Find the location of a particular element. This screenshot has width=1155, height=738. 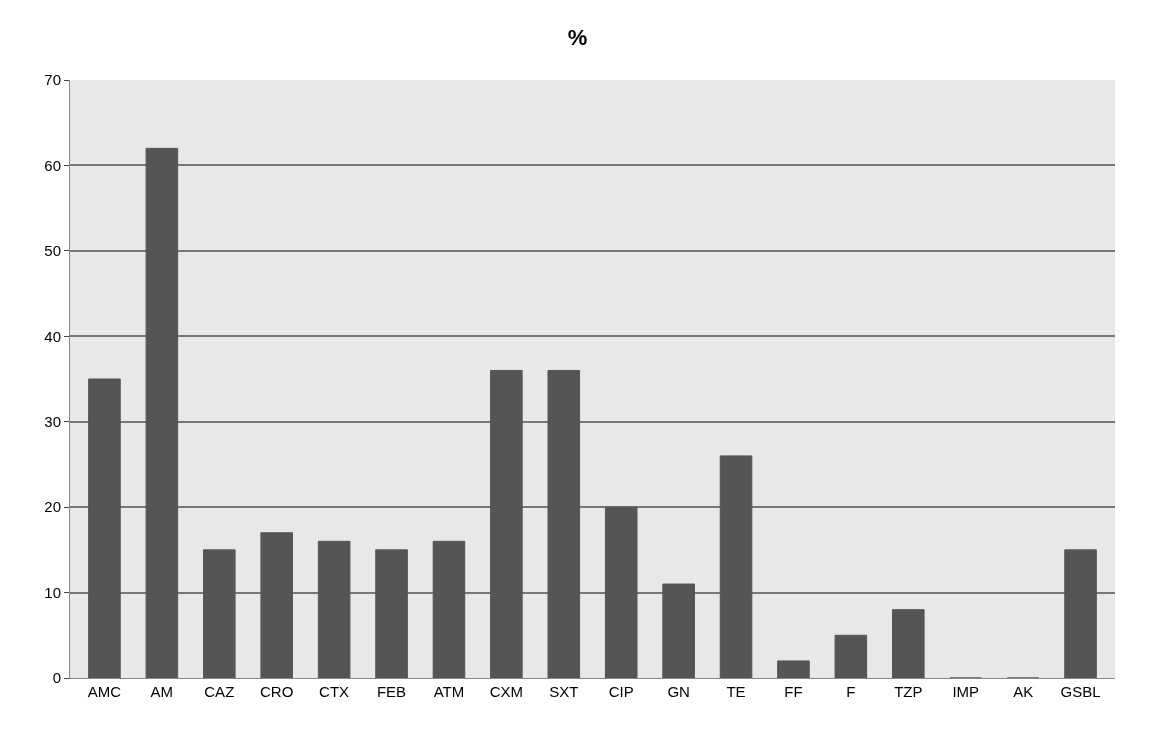

y-tick-label: 70 is located at coordinates (52, 80).